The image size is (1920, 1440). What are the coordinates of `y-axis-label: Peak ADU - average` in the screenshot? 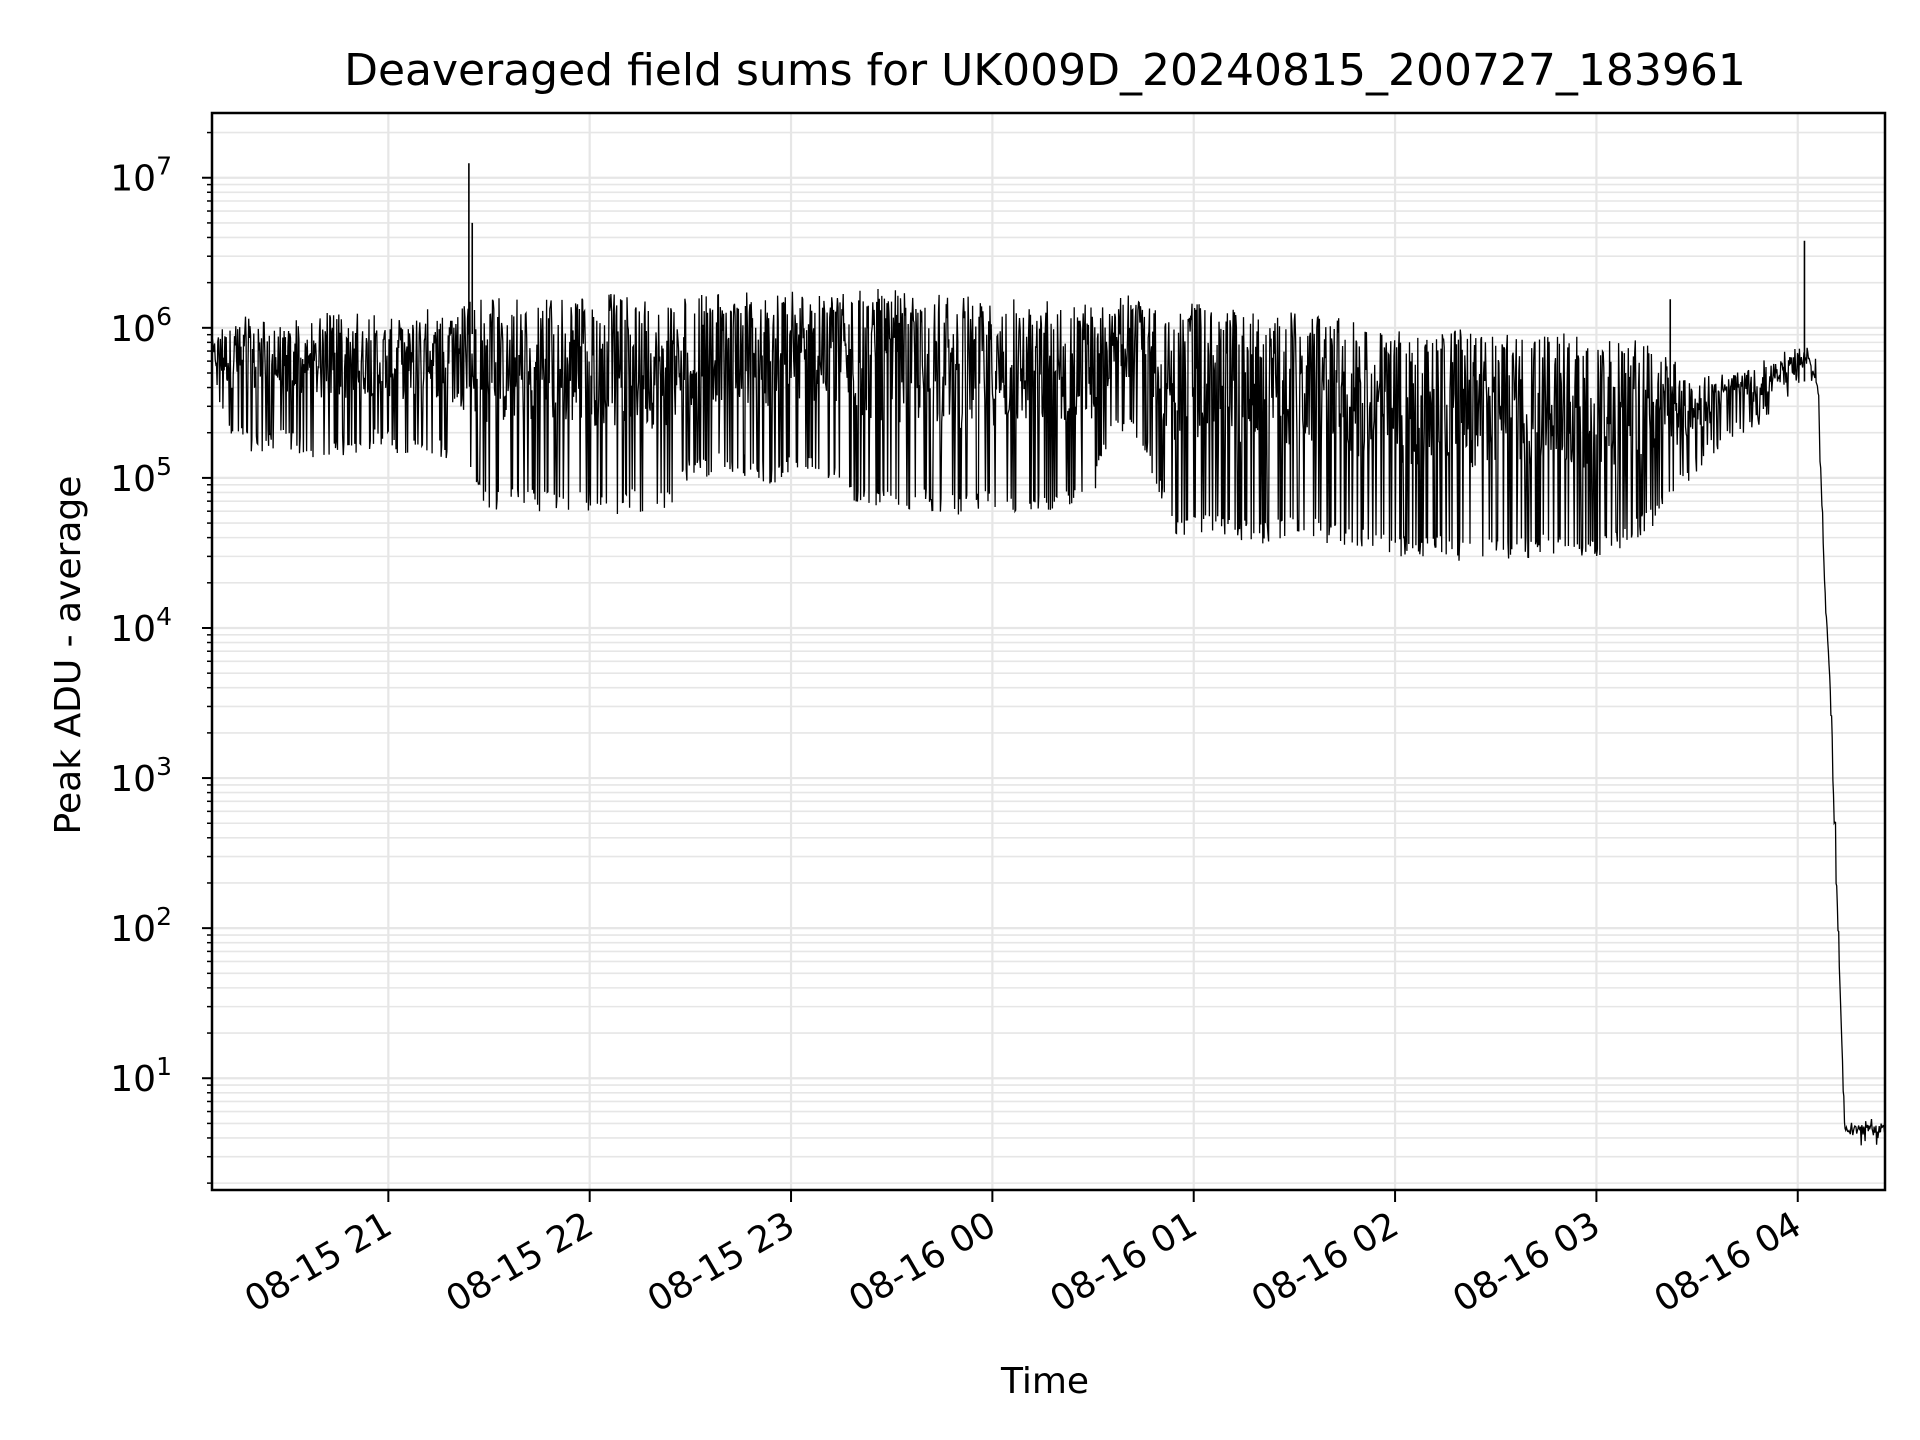 It's located at (68, 655).